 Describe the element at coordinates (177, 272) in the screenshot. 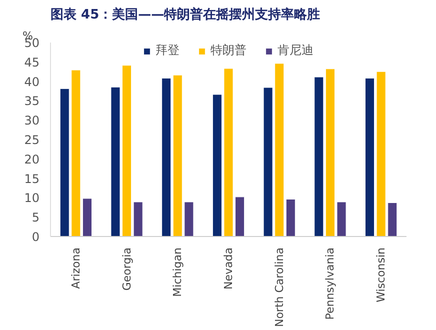

I see `x-tick-label: Michigan` at that location.